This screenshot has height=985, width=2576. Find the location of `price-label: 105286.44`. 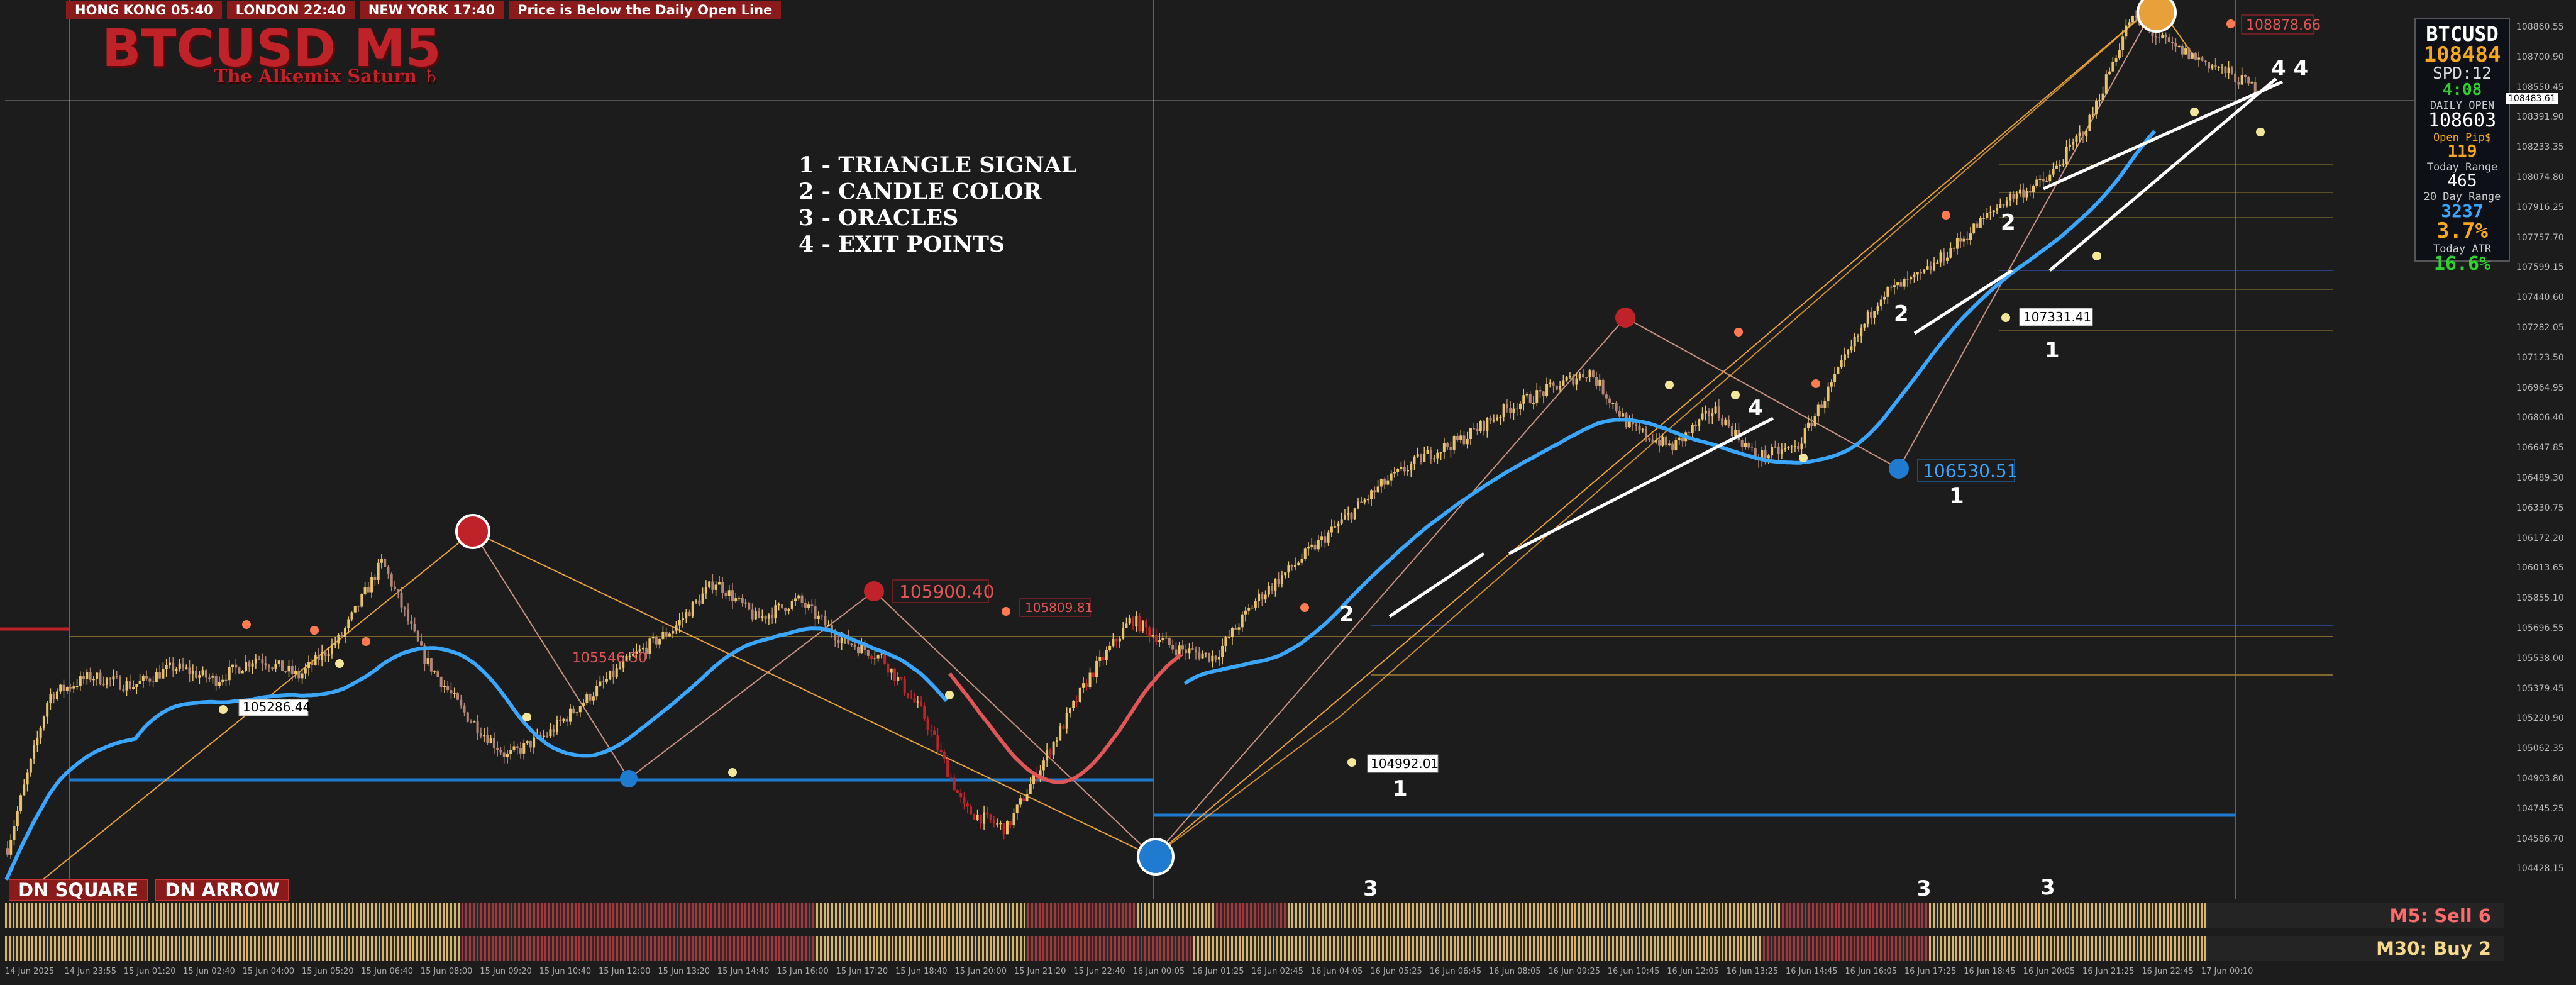

price-label: 105286.44 is located at coordinates (277, 707).